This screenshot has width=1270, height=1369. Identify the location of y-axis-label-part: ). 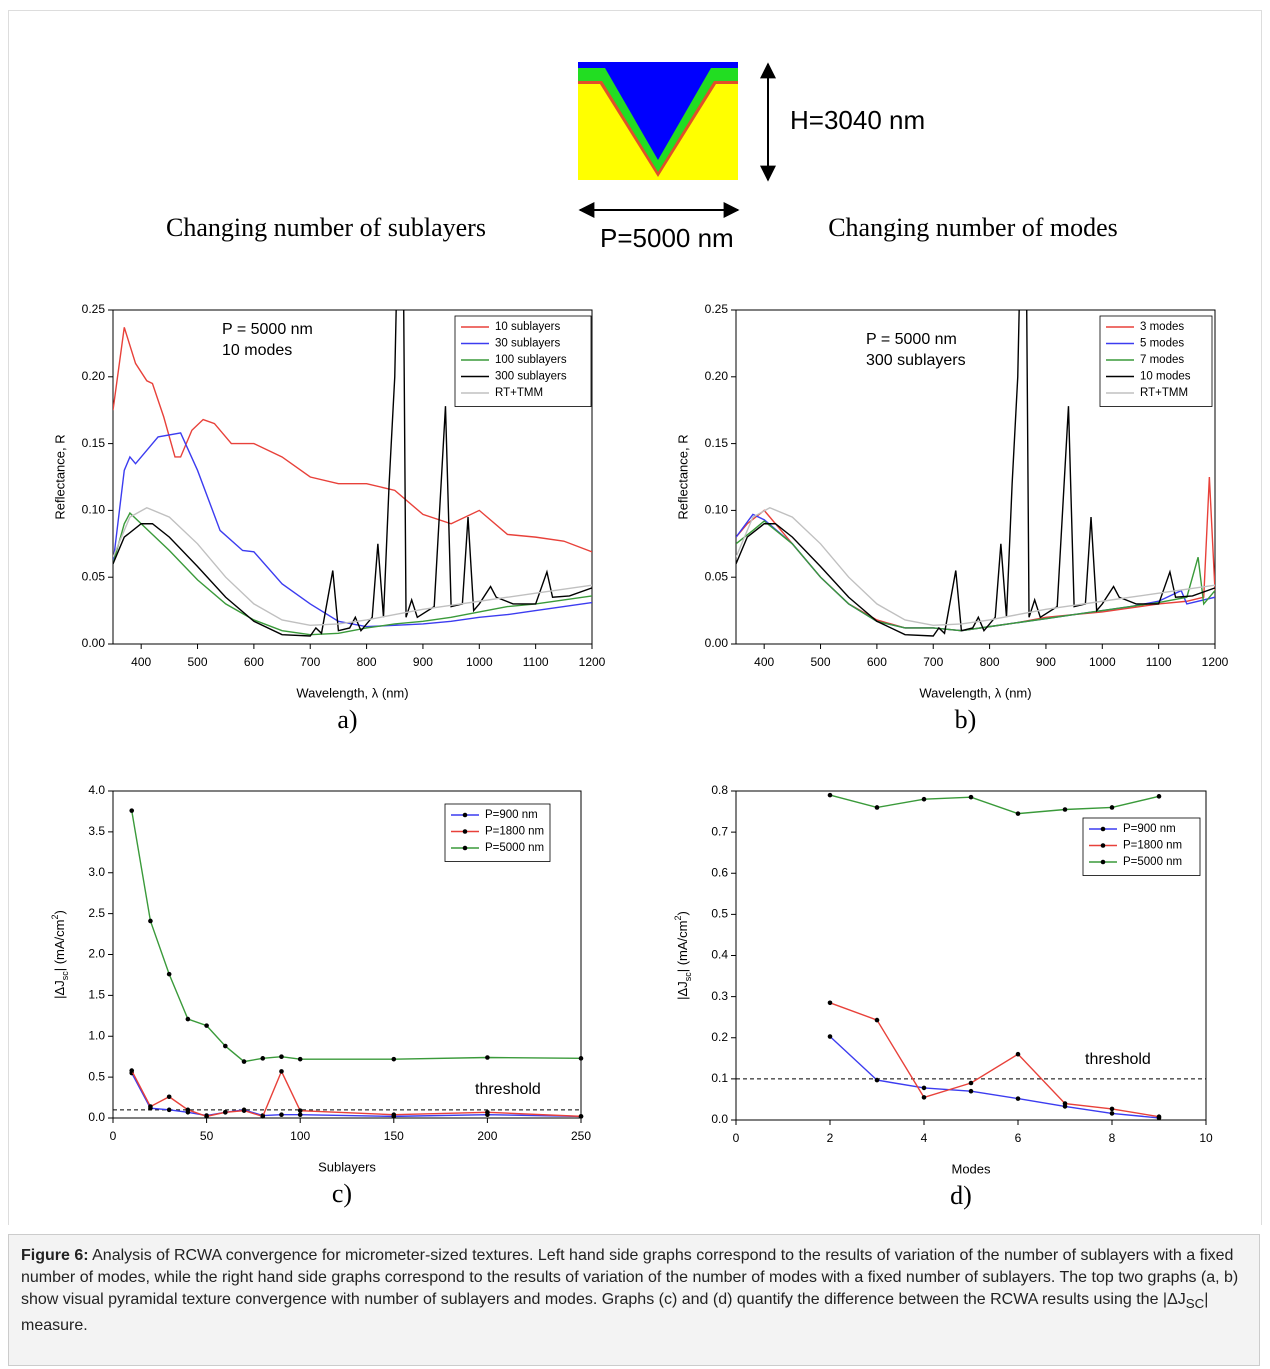
(59, 912).